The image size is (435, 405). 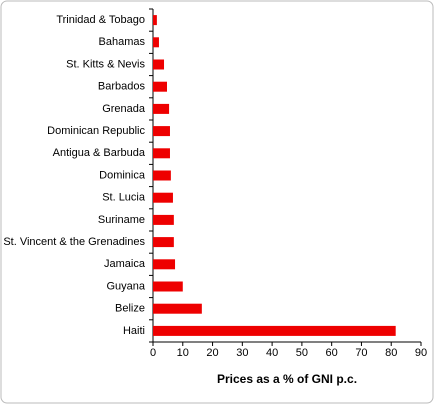 I want to click on y-tick-label: Bahamas, so click(x=122, y=42).